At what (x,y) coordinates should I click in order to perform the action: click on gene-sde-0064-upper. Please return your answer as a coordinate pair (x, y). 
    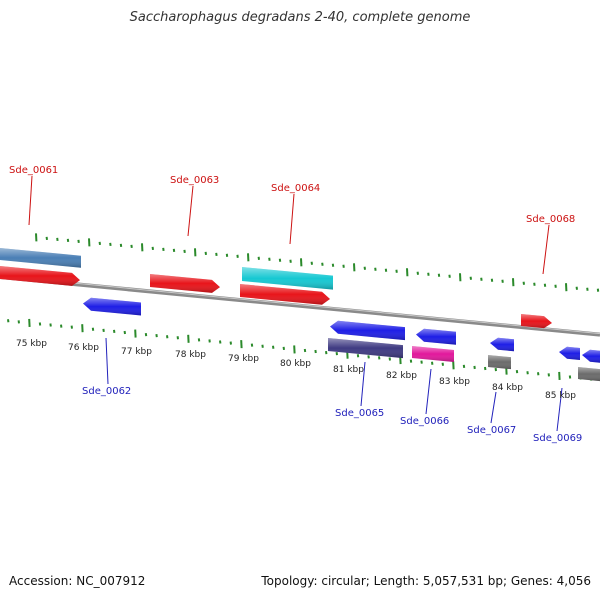
    Looking at the image, I should click on (287, 278).